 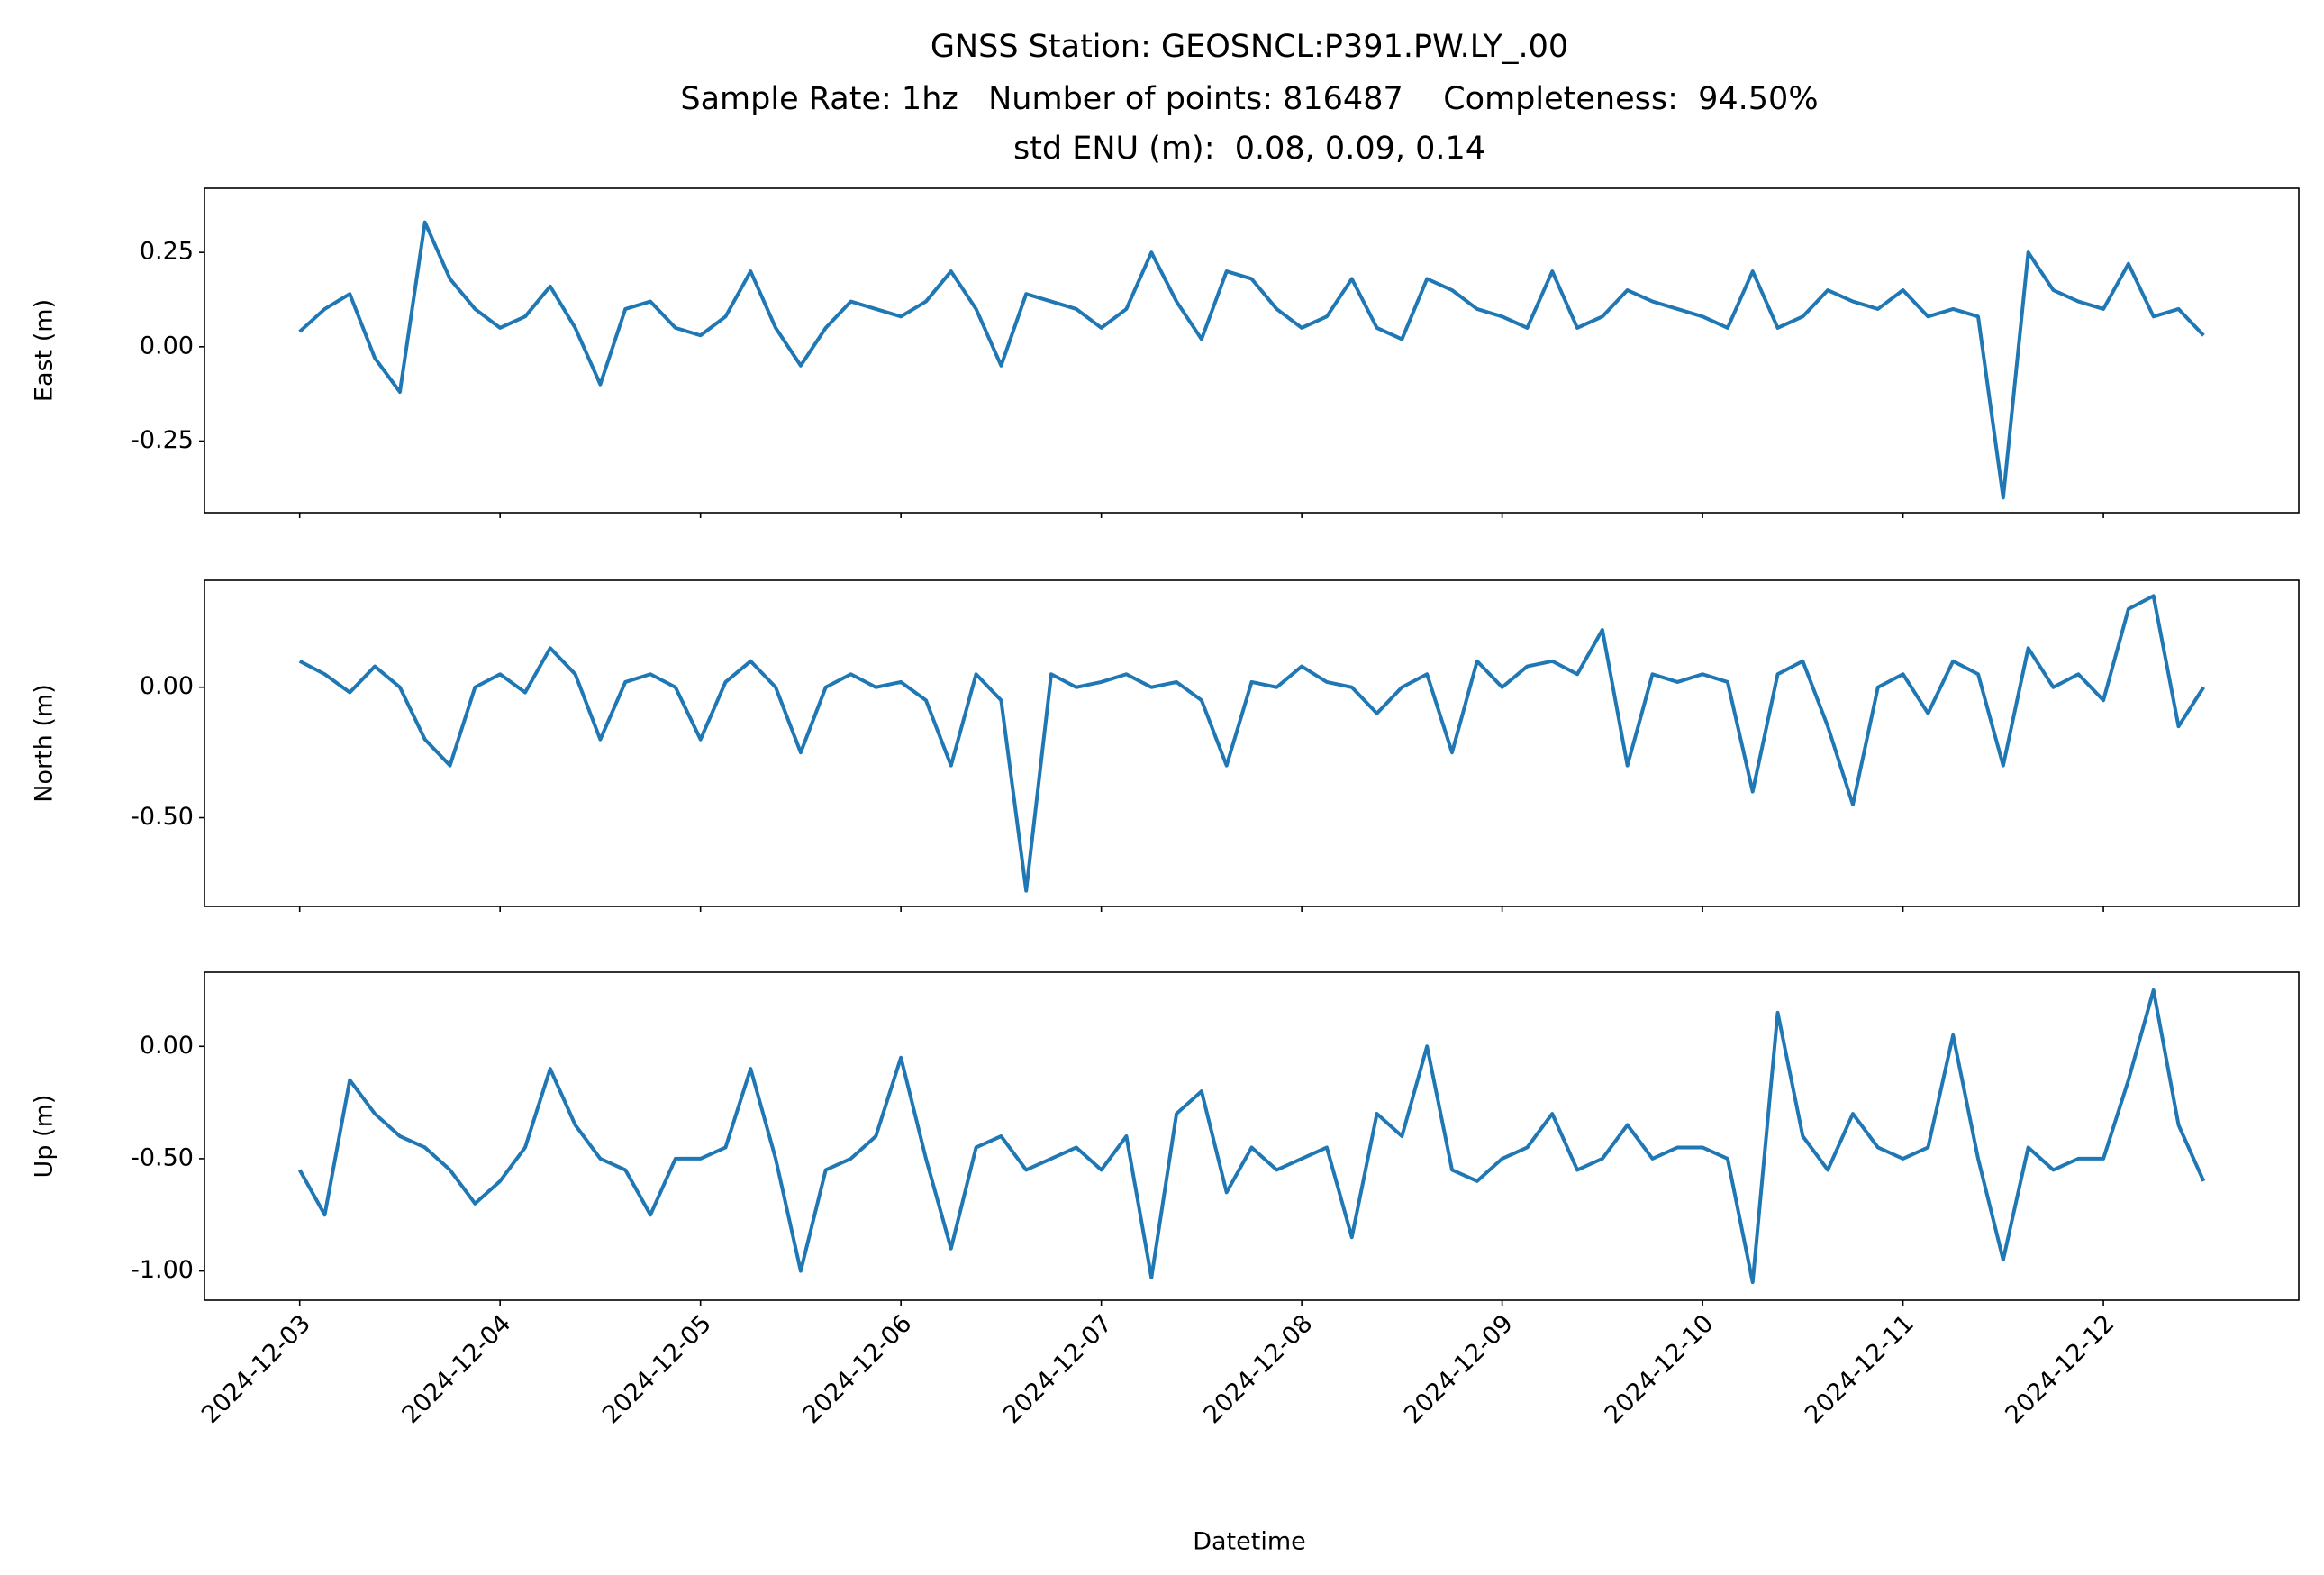 I want to click on y-axis-label: Up (m), so click(x=45, y=1137).